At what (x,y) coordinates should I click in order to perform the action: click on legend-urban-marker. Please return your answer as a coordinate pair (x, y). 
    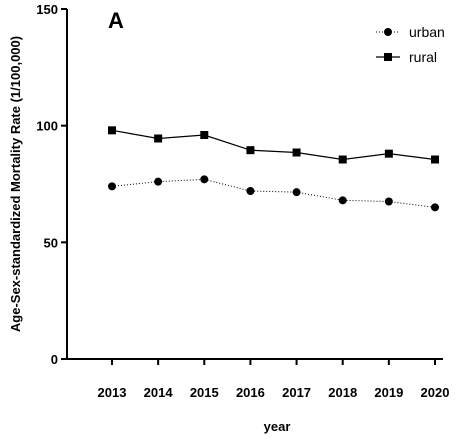
    Looking at the image, I should click on (388, 32).